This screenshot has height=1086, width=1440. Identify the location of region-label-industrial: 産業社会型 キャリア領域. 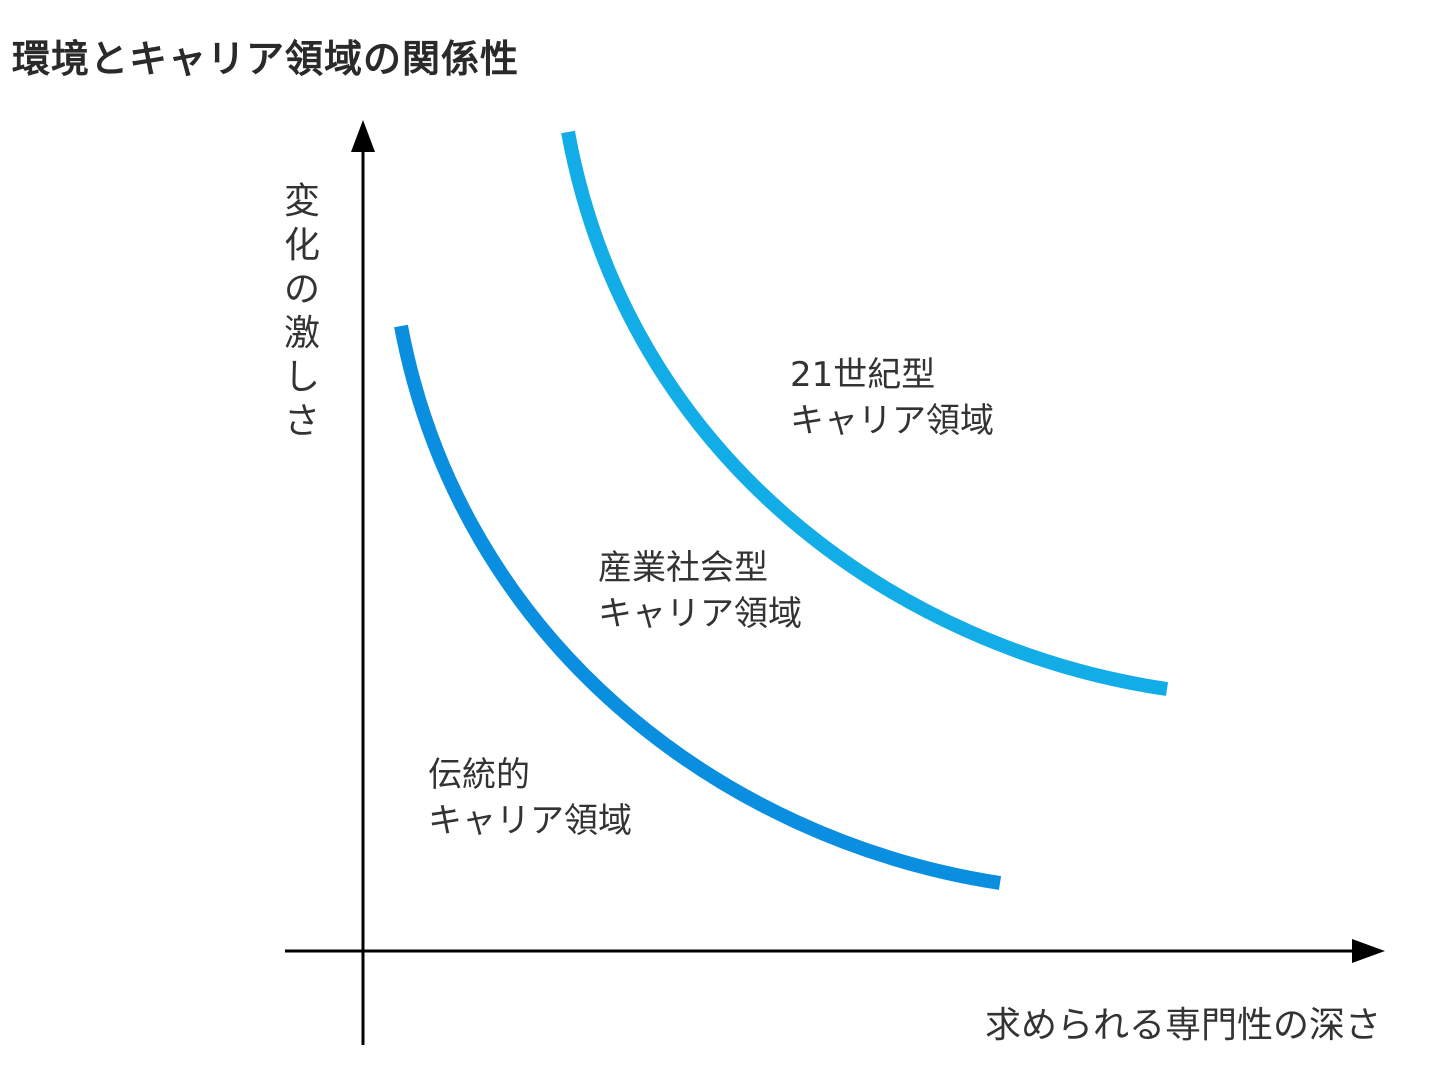
(700, 591).